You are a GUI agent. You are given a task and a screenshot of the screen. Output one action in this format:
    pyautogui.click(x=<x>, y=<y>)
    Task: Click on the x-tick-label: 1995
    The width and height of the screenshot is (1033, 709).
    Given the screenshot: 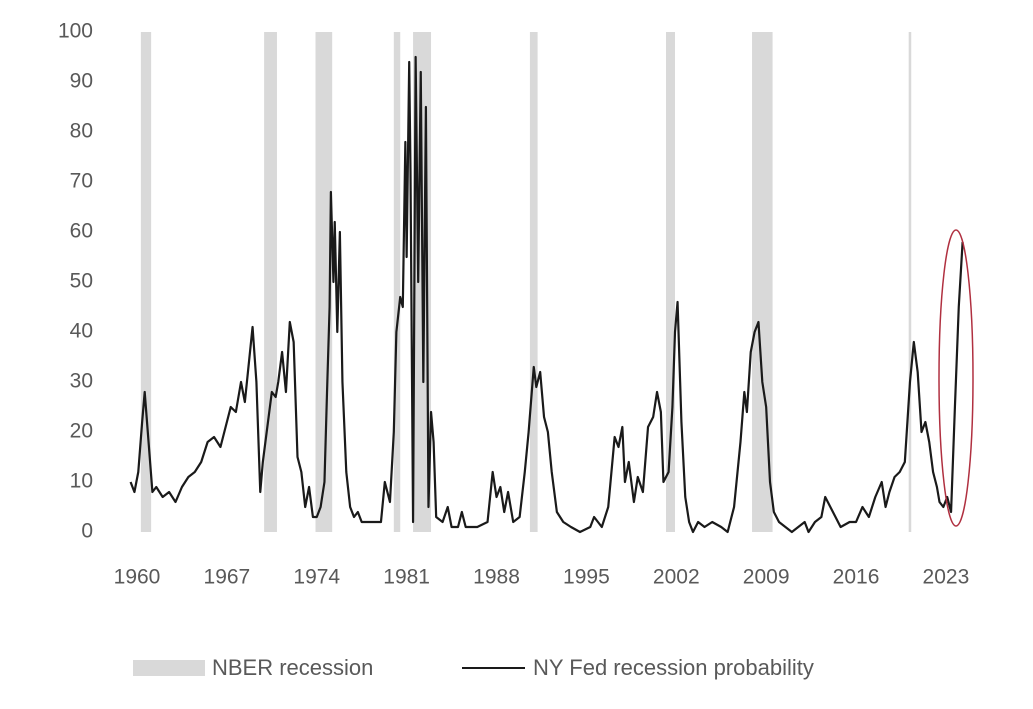 What is the action you would take?
    pyautogui.click(x=586, y=577)
    